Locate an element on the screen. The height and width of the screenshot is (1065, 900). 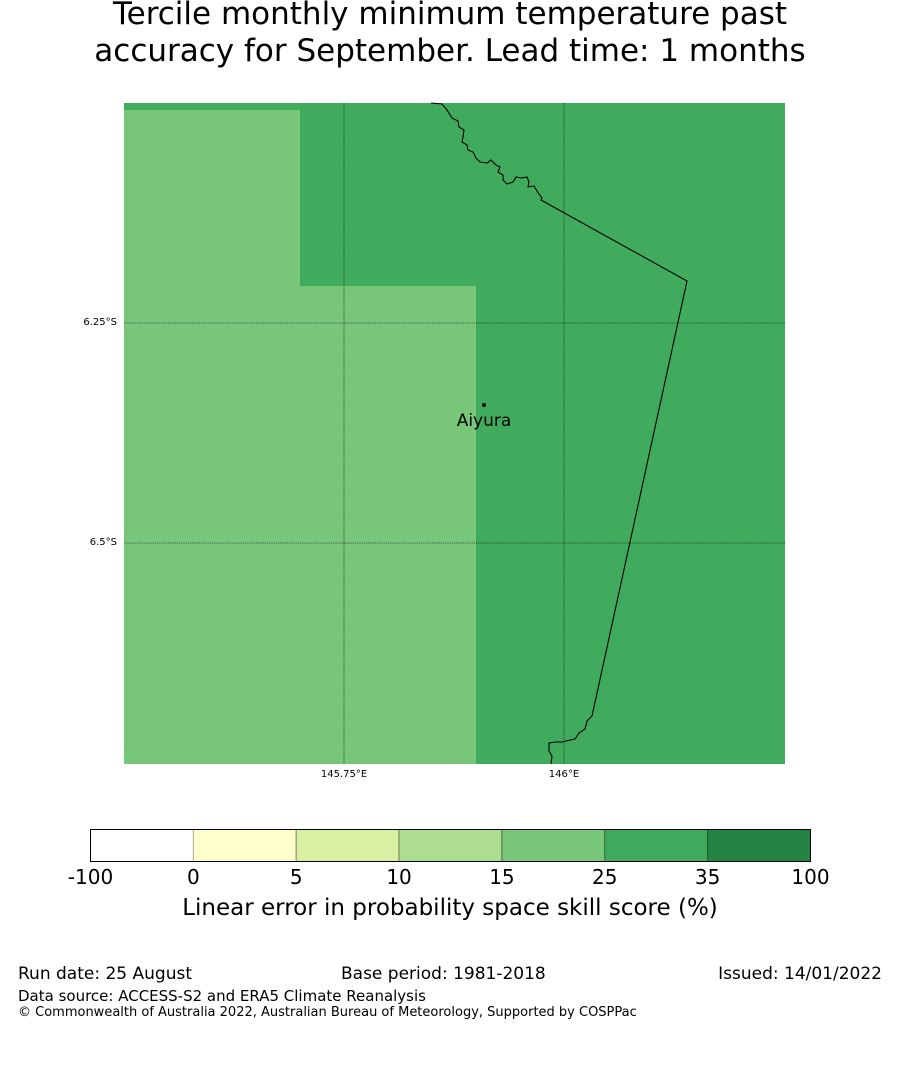
colorbar-tick-label: 5 is located at coordinates (296, 877).